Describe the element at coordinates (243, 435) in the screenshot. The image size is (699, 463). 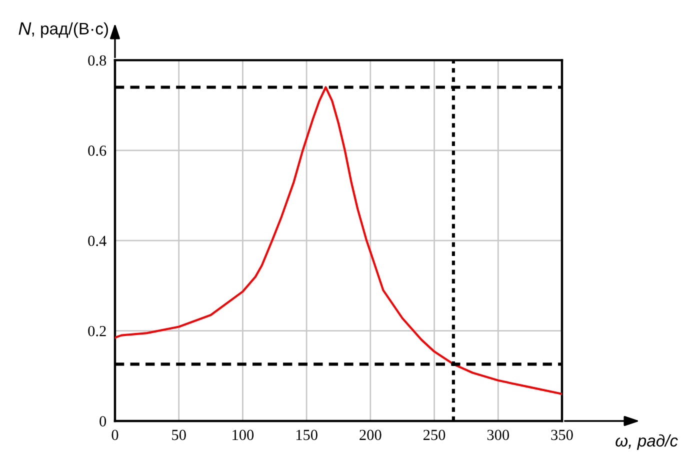
I see `x-tick-label: 100` at that location.